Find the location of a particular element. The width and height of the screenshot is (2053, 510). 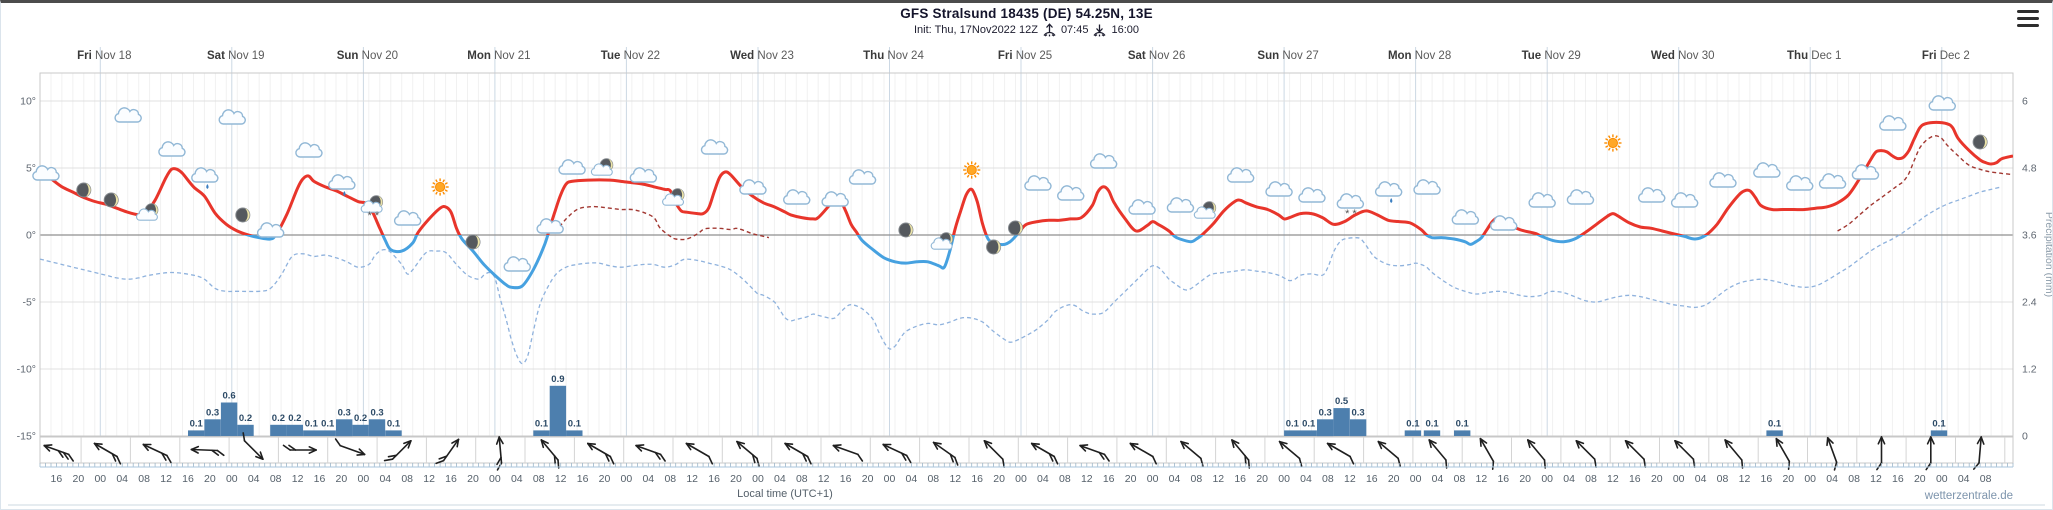

svg-text: 1.2 is located at coordinates (2029, 370).